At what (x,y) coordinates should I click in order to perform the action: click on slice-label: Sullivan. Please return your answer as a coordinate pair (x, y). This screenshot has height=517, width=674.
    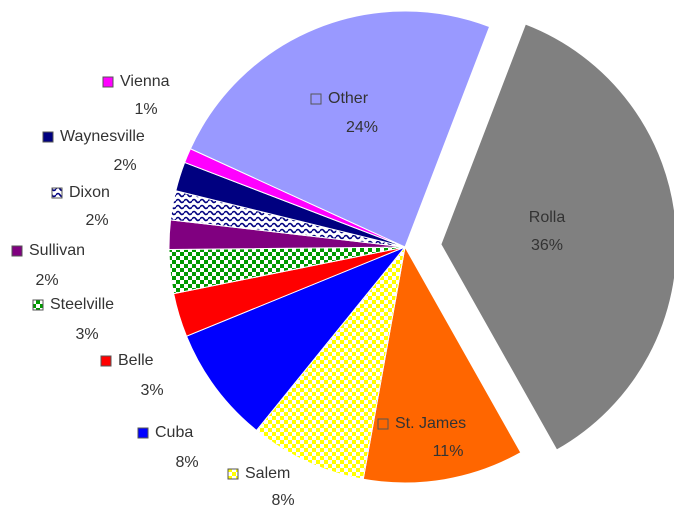
    Looking at the image, I should click on (57, 250).